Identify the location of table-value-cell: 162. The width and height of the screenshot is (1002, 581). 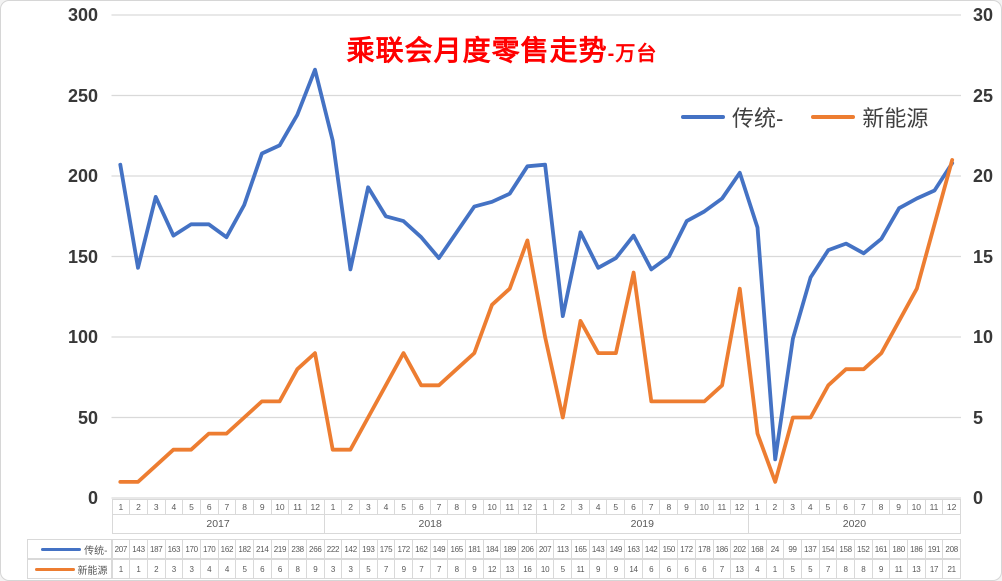
(227, 549).